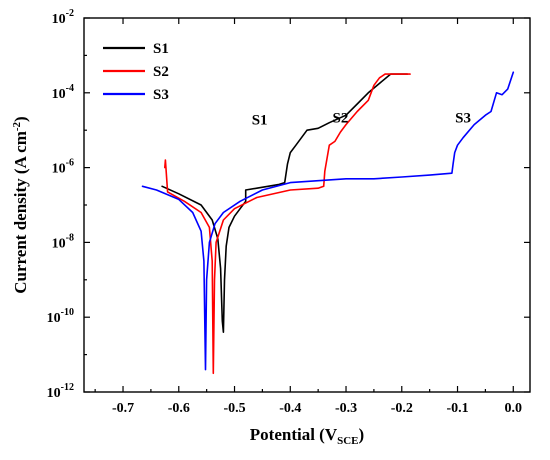  What do you see at coordinates (20, 119) in the screenshot?
I see `y-axis-title-close: )` at bounding box center [20, 119].